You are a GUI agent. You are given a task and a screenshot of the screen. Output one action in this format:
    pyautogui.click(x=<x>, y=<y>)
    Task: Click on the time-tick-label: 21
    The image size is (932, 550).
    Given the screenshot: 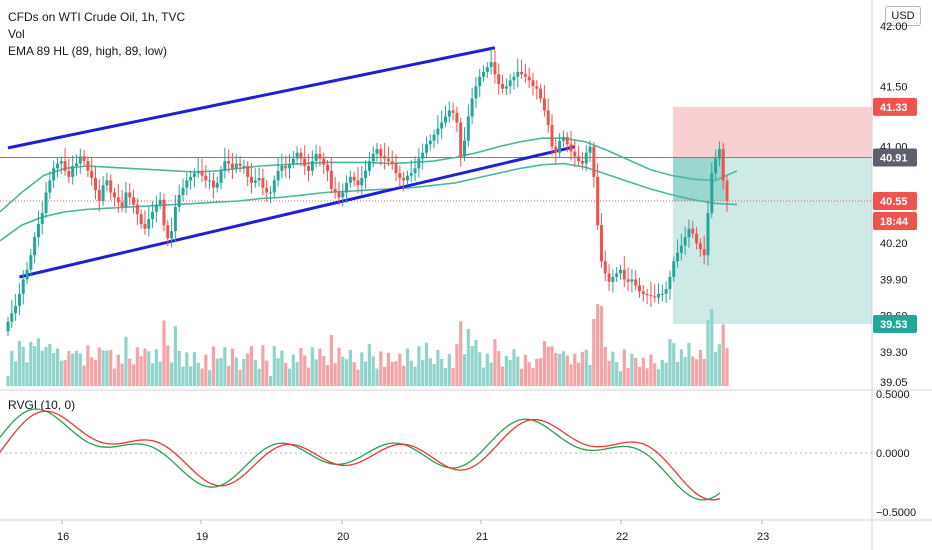 What is the action you would take?
    pyautogui.click(x=482, y=537)
    